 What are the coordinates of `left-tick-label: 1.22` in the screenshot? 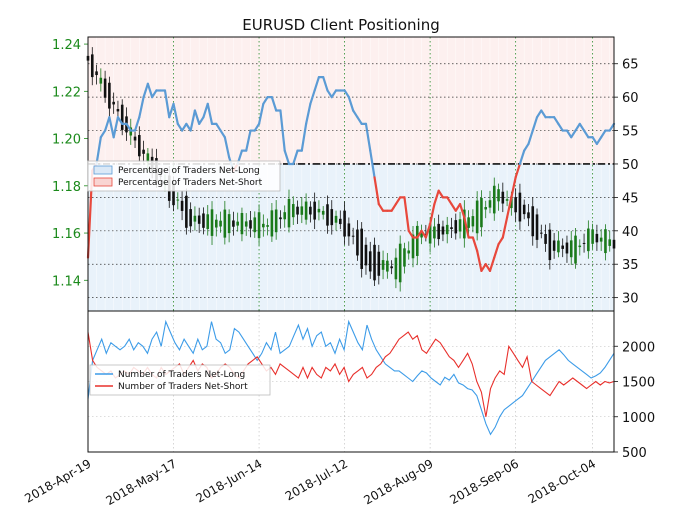 It's located at (66, 92).